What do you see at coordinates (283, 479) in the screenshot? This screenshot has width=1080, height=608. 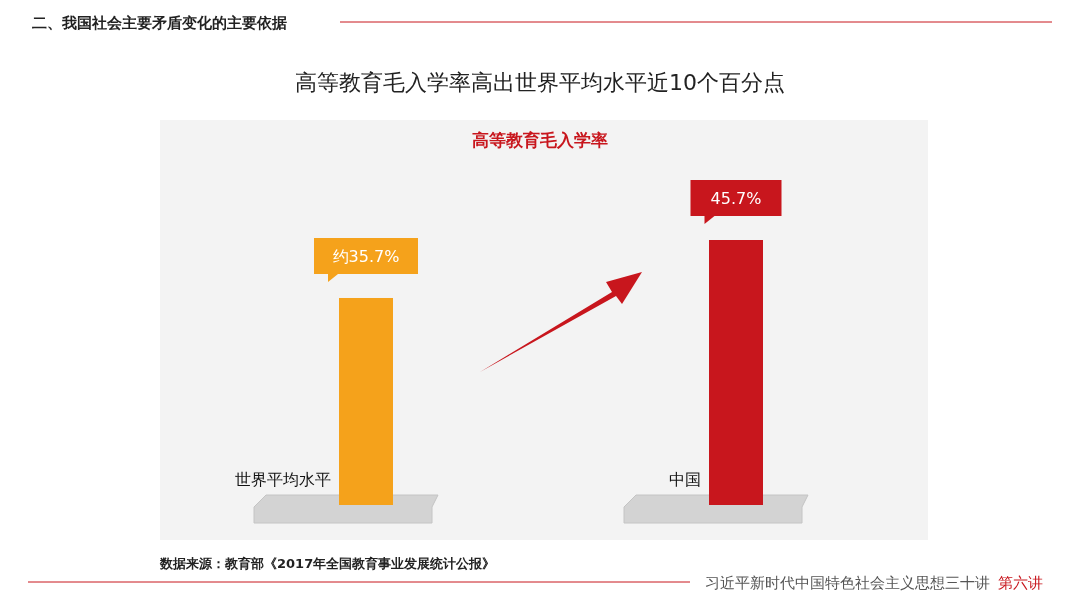 I see `x-tick-label: 世界平均水平` at bounding box center [283, 479].